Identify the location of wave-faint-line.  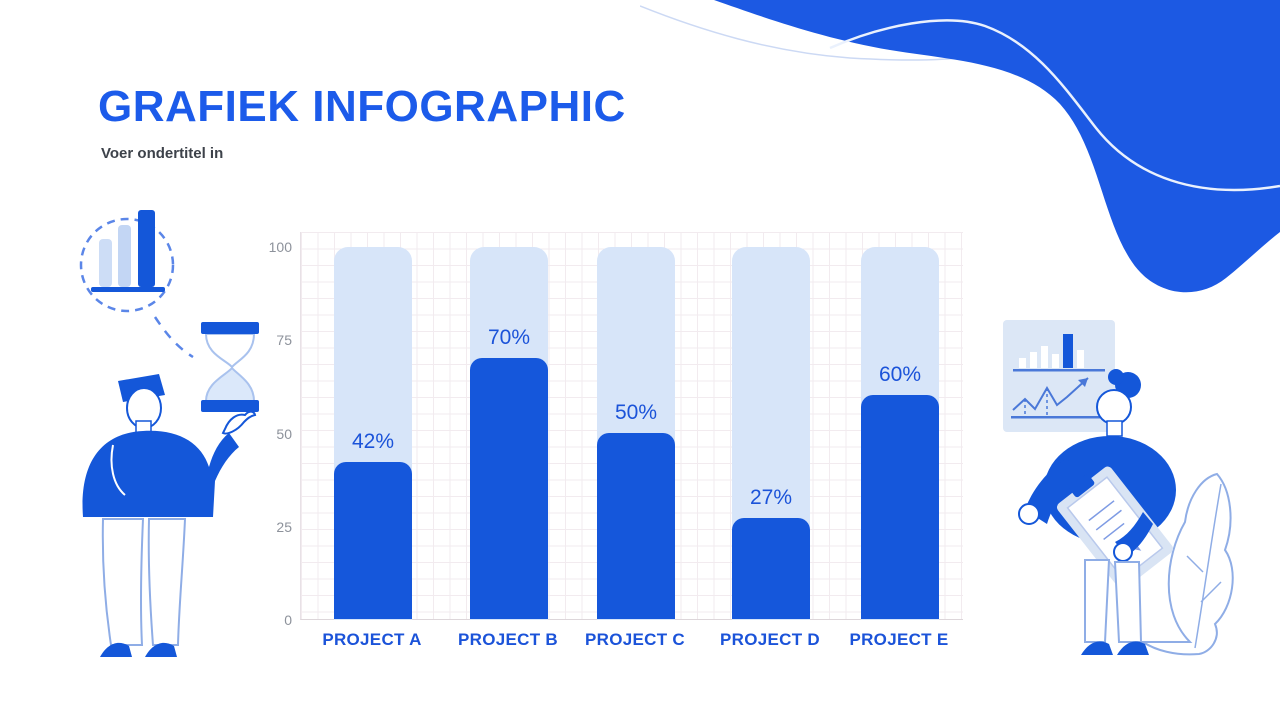
(807, 33).